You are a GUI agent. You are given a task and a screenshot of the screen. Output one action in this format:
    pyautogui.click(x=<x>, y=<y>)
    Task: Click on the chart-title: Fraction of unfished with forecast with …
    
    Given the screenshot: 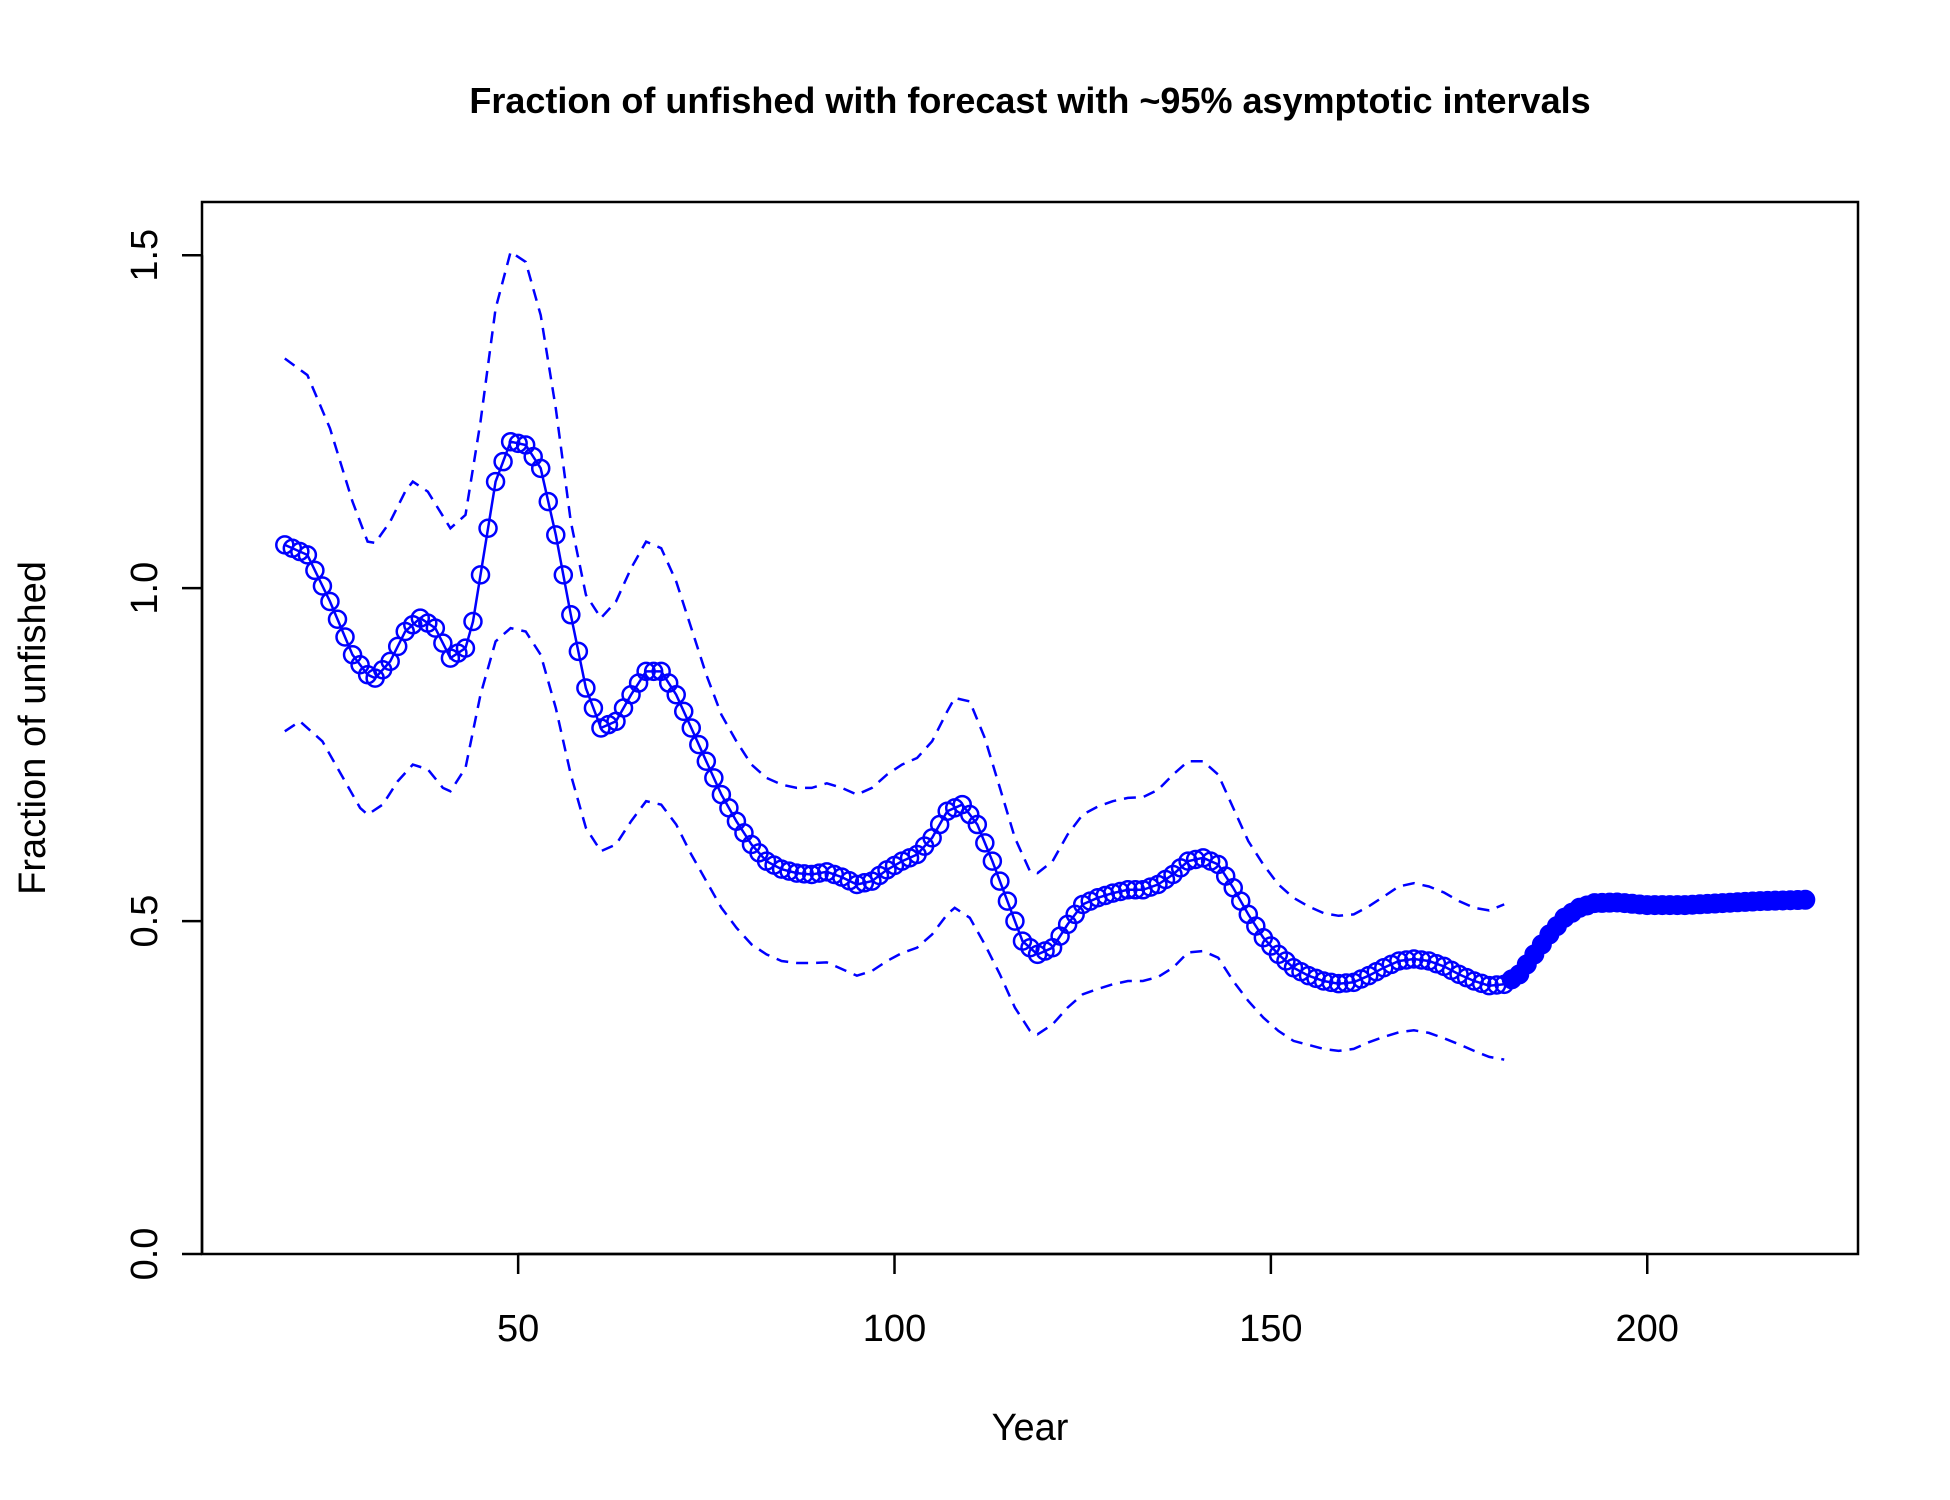 What is the action you would take?
    pyautogui.click(x=1029, y=100)
    